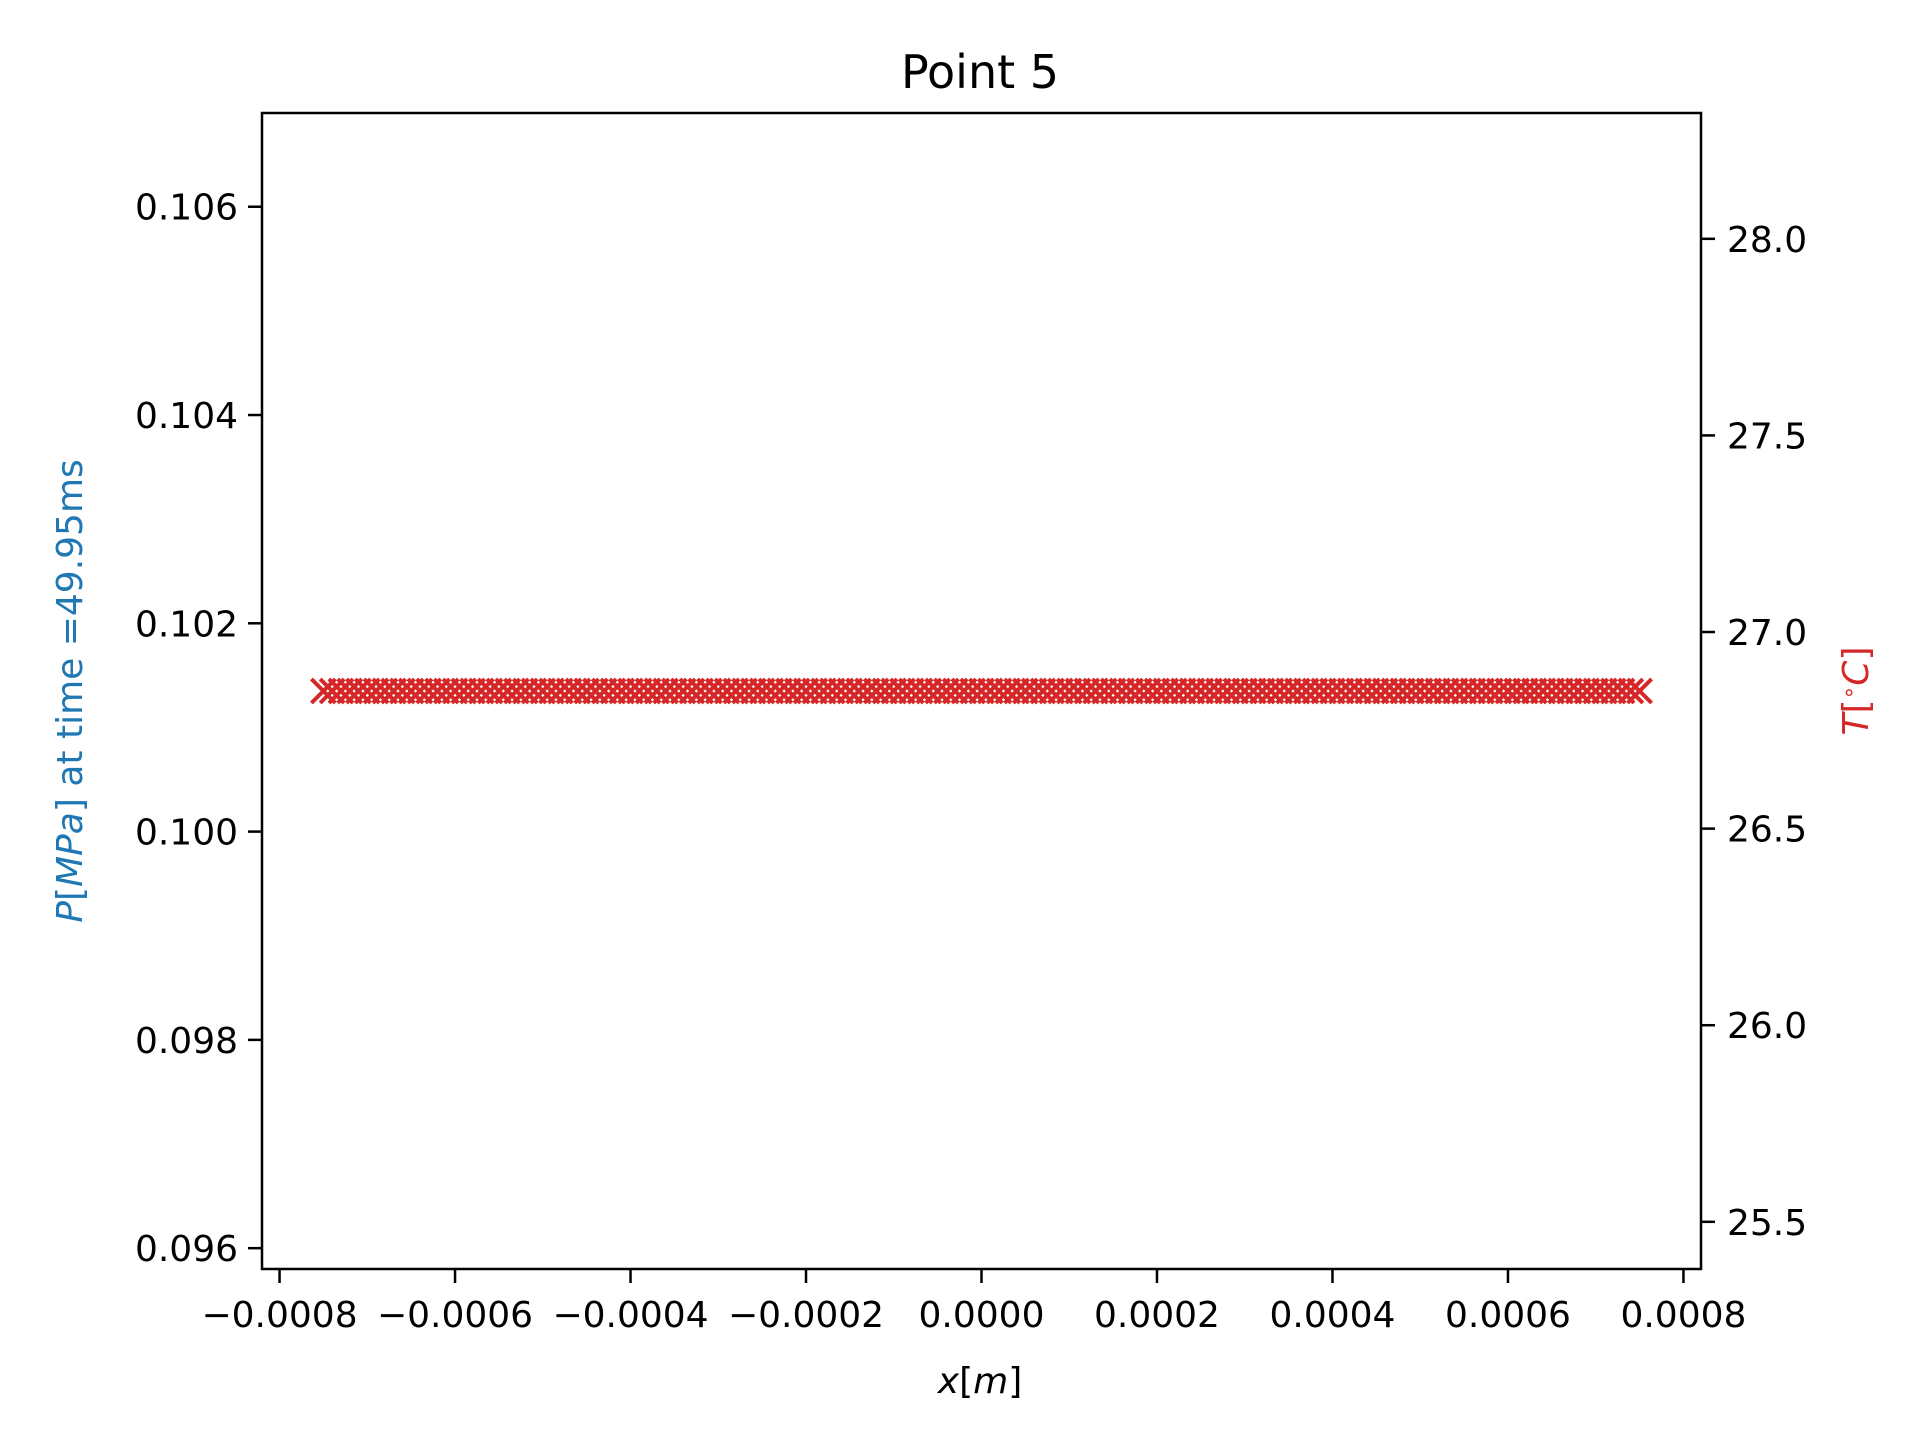  I want to click on x-tick-label: 0.0006, so click(1508, 1315).